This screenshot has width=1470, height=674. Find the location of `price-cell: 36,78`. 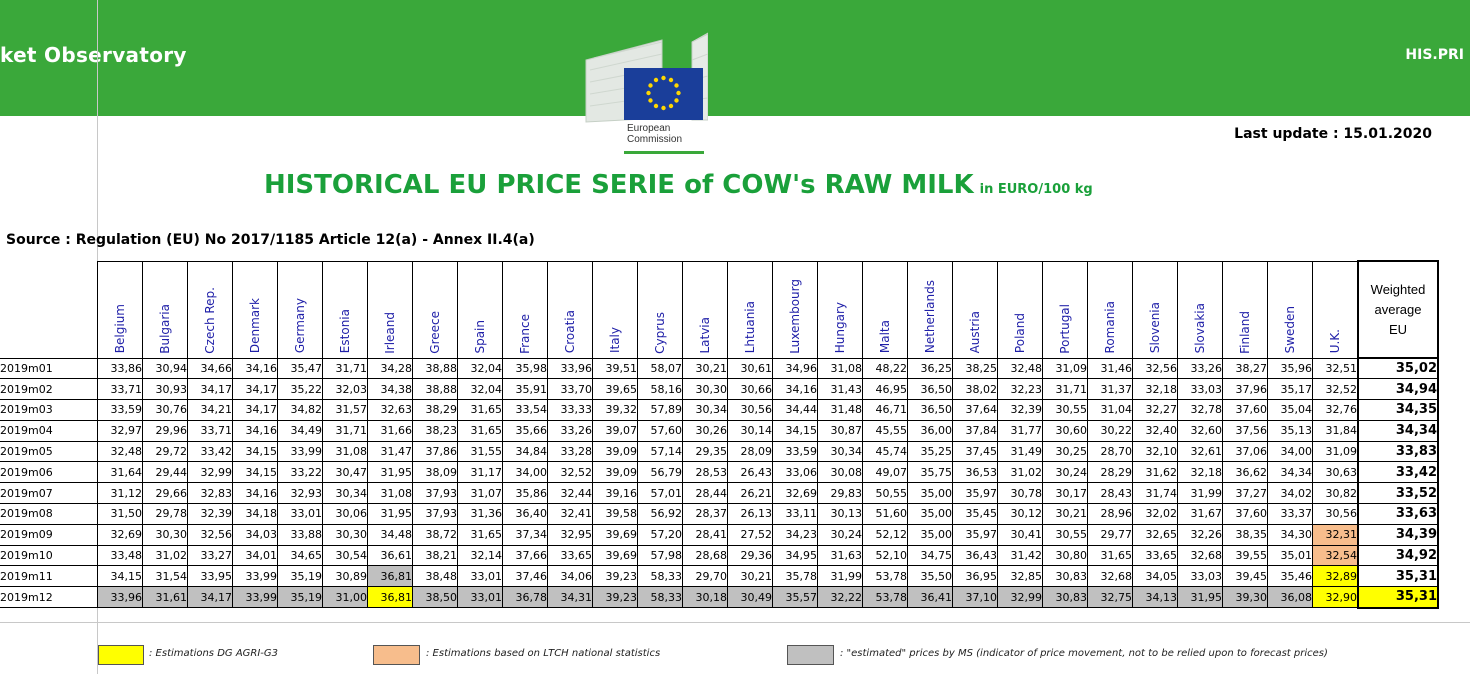

price-cell: 36,78 is located at coordinates (525, 597).